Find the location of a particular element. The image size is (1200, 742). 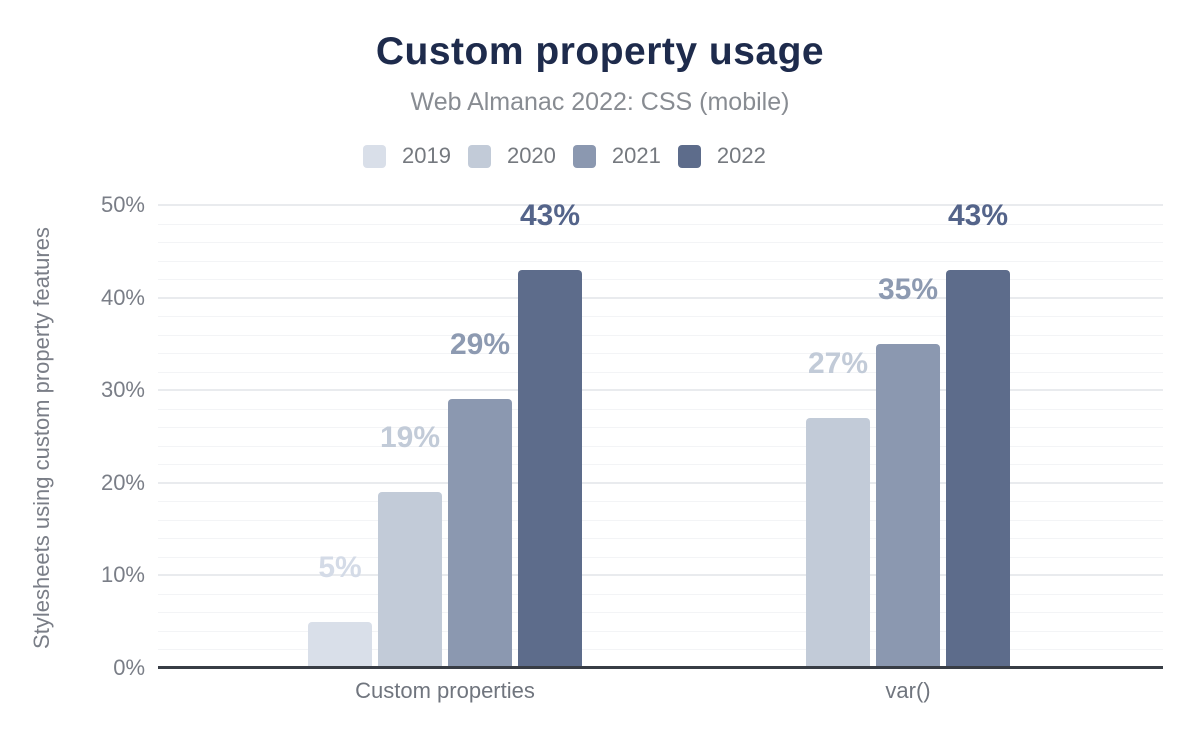

y-tick-10%: 10% is located at coordinates (122, 575).